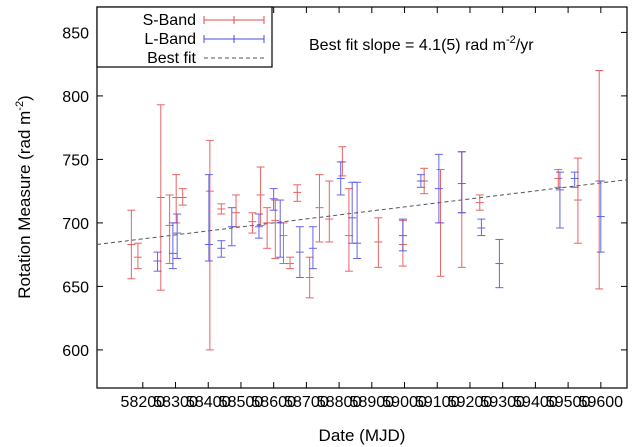 The height and width of the screenshot is (447, 644). I want to click on x-tick-label: 59500, so click(568, 402).